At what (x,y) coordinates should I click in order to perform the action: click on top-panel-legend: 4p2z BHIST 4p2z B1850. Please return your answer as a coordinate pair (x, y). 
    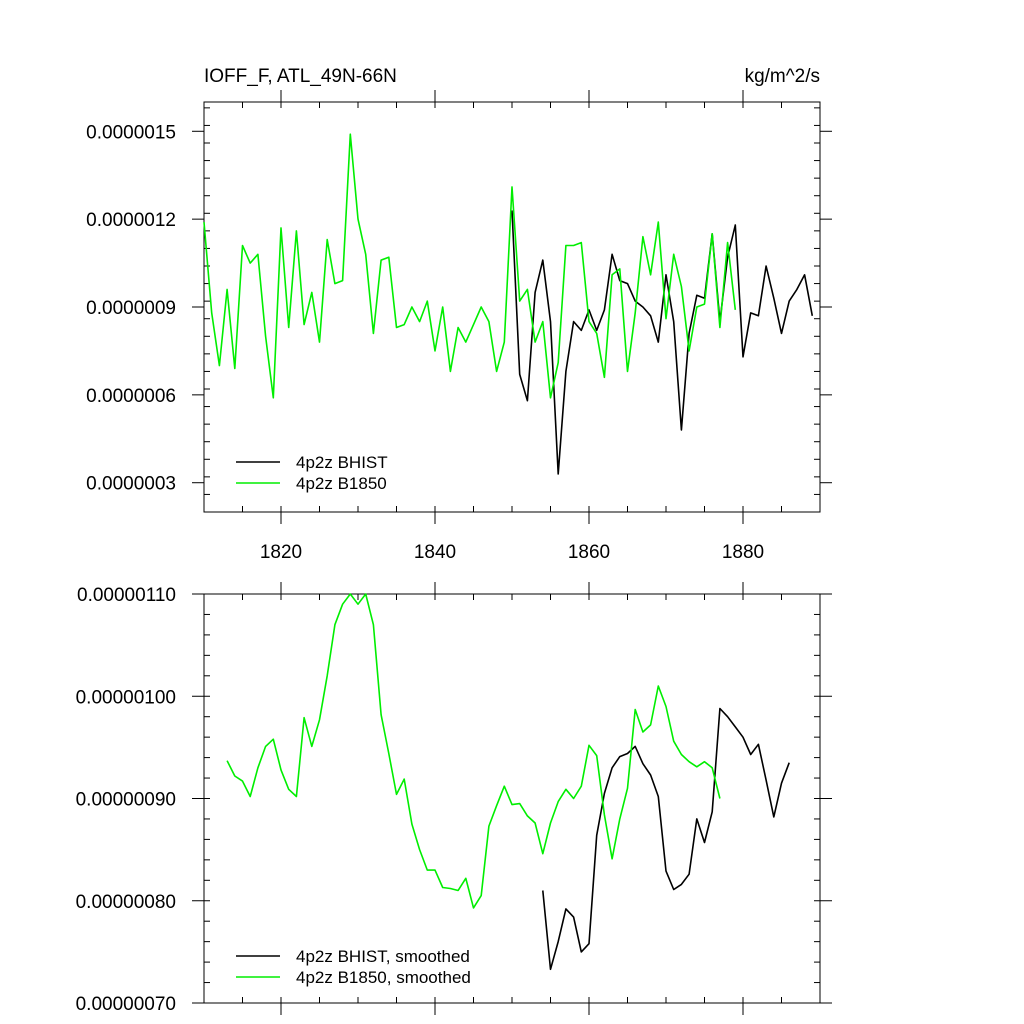
    Looking at the image, I should click on (312, 473).